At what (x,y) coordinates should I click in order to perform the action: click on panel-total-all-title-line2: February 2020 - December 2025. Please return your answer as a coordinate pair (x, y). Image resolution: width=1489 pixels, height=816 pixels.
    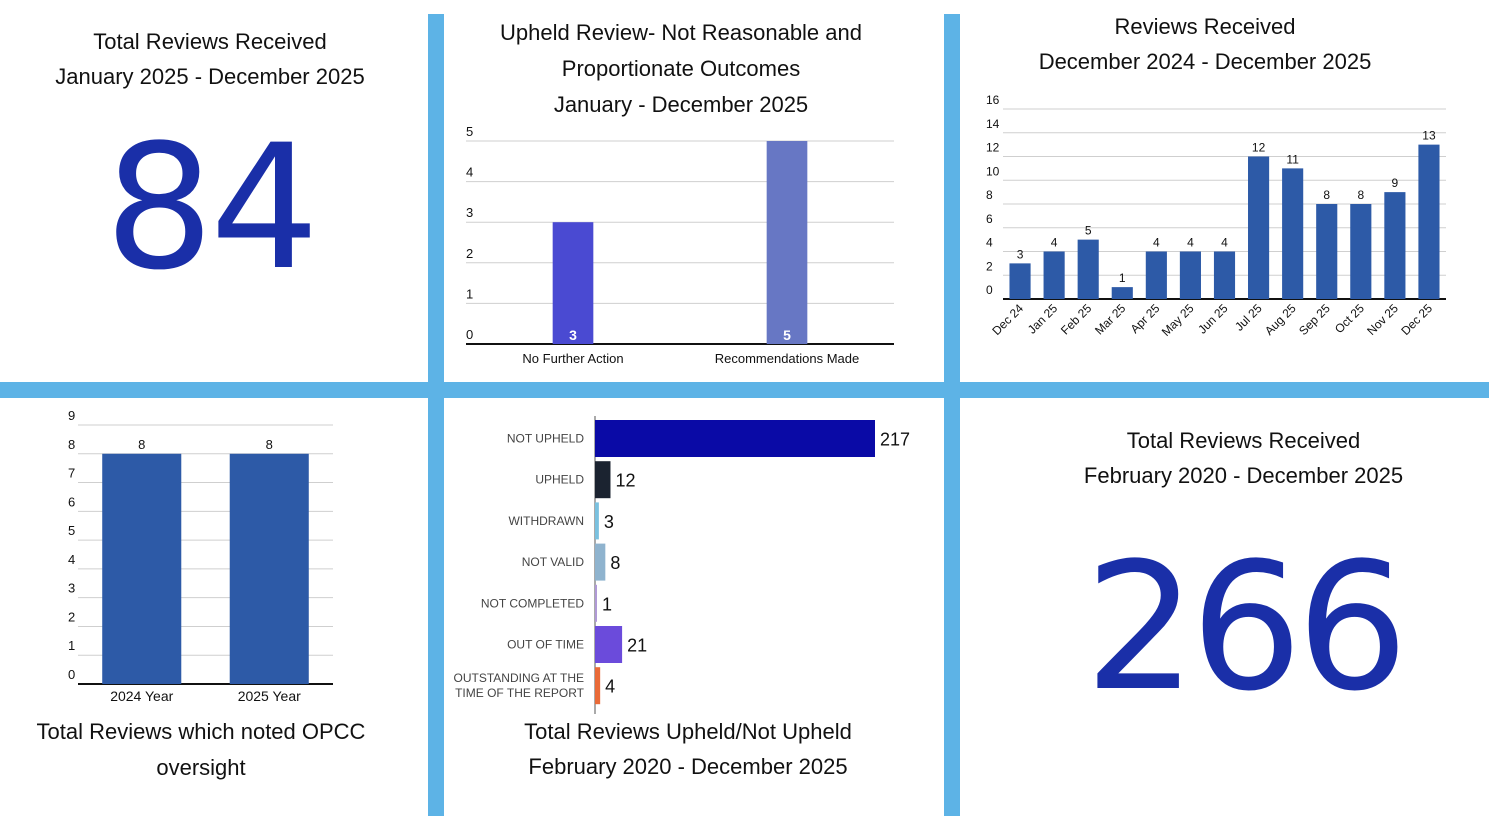
    Looking at the image, I should click on (1243, 475).